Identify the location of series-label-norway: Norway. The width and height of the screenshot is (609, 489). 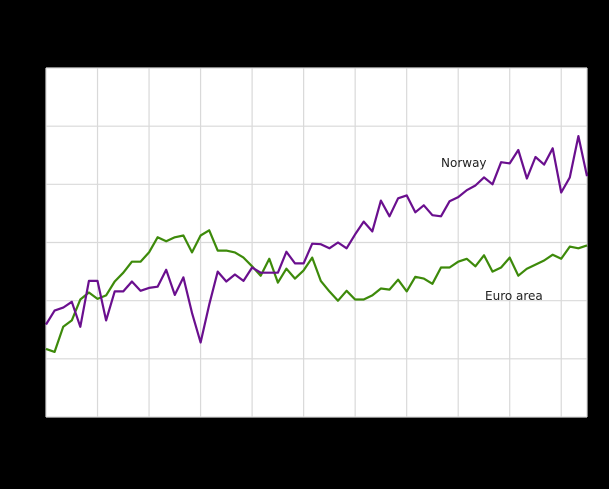
(464, 163).